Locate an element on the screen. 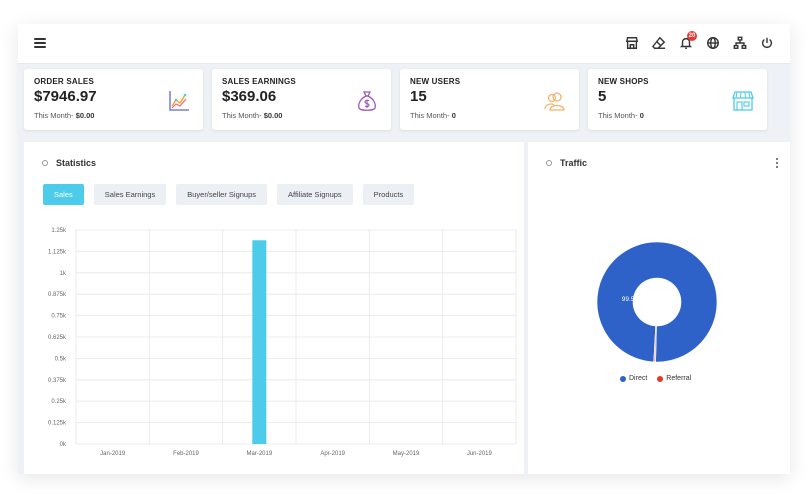  card-value: $369.06 is located at coordinates (249, 96).